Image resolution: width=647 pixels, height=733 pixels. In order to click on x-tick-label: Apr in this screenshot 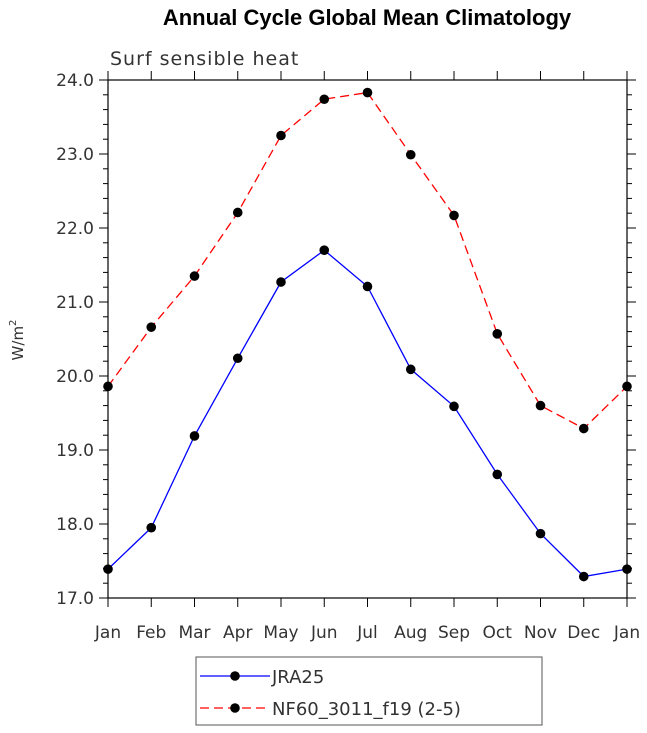, I will do `click(237, 633)`.